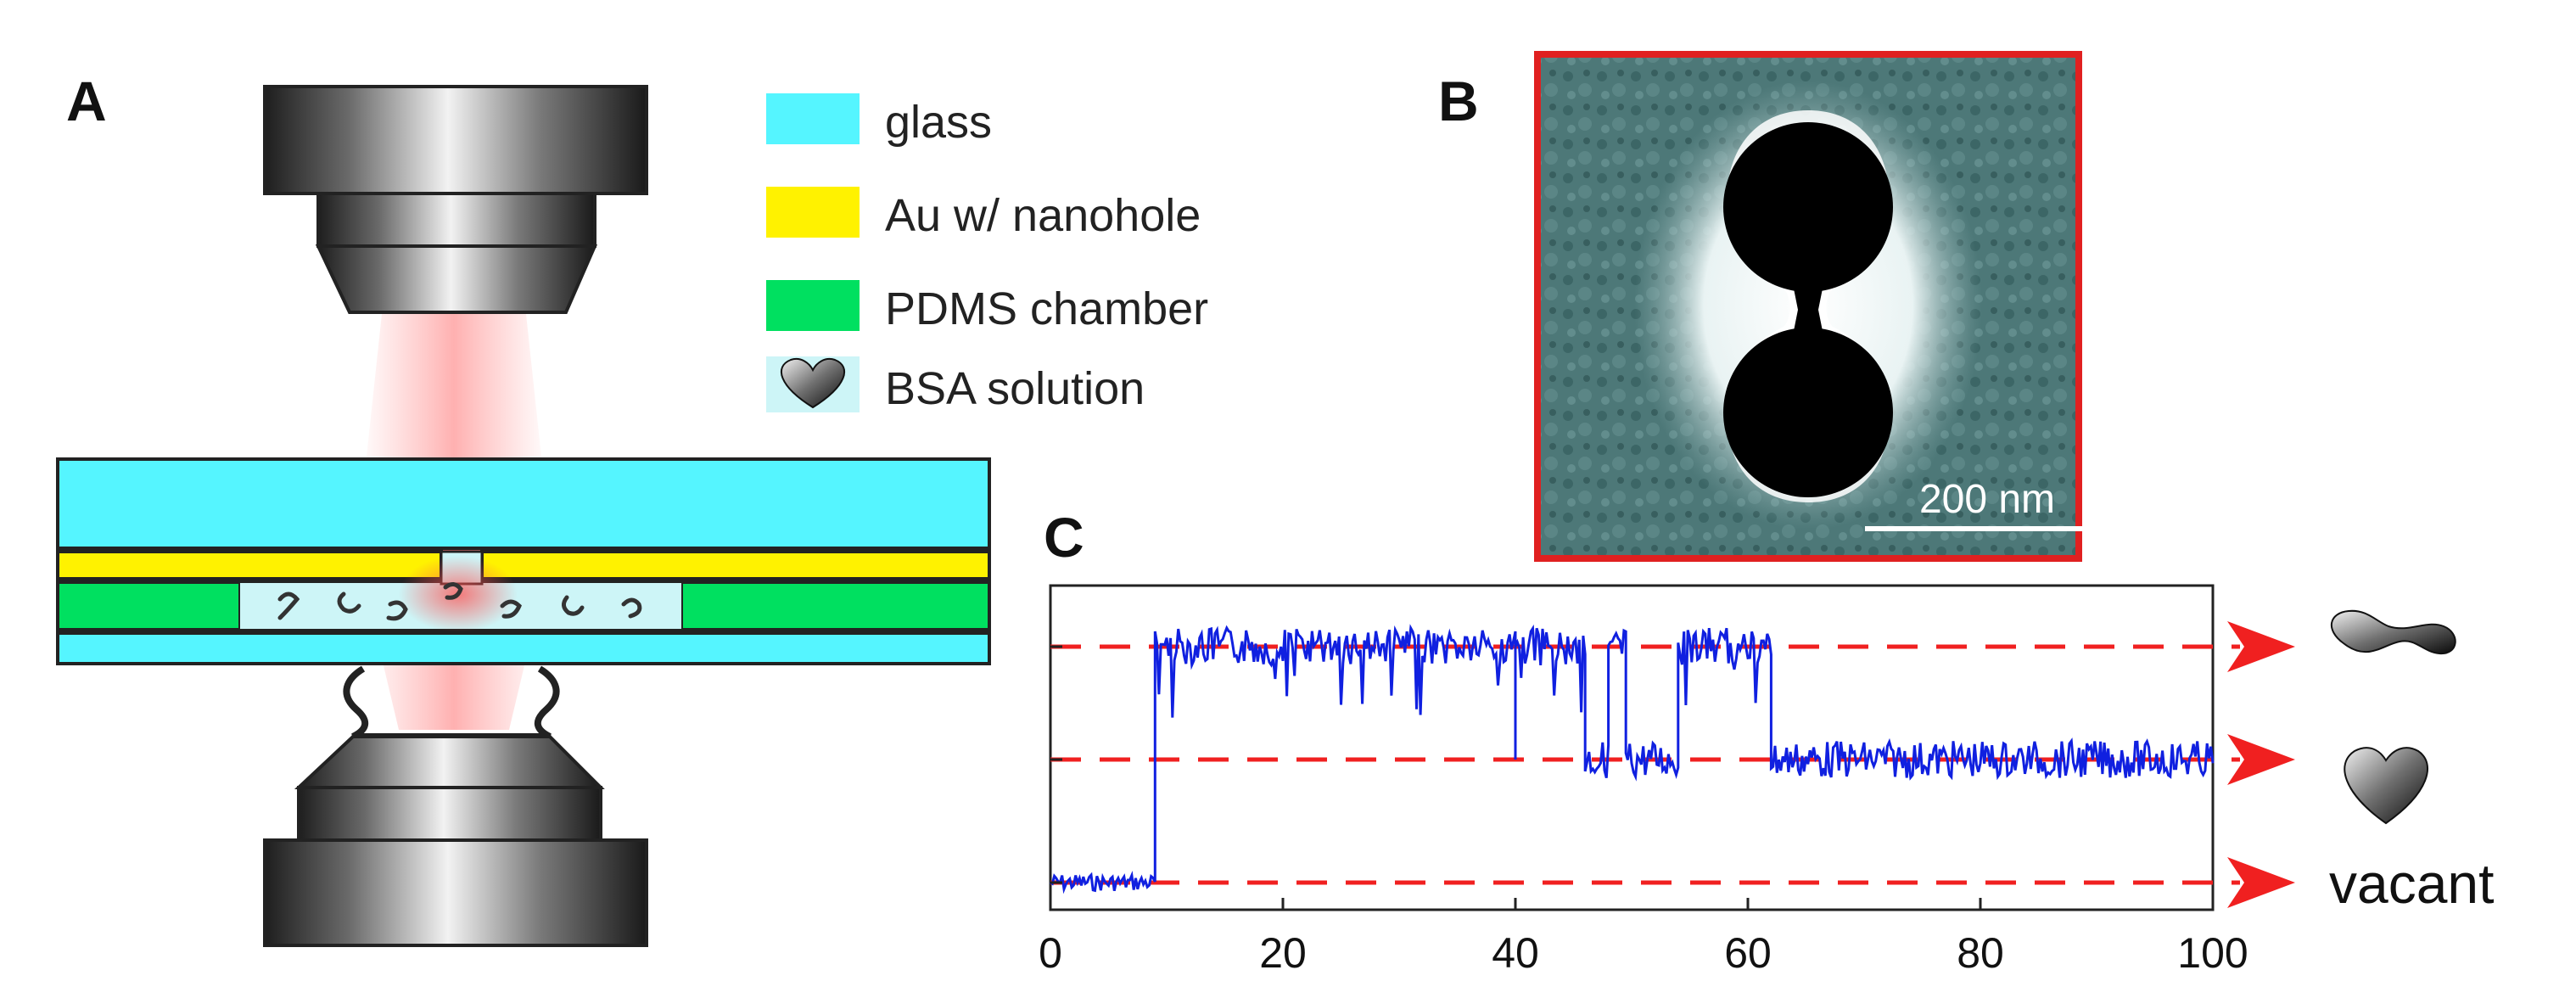 Image resolution: width=2576 pixels, height=998 pixels. I want to click on state-label-vacant: vacant, so click(2411, 883).